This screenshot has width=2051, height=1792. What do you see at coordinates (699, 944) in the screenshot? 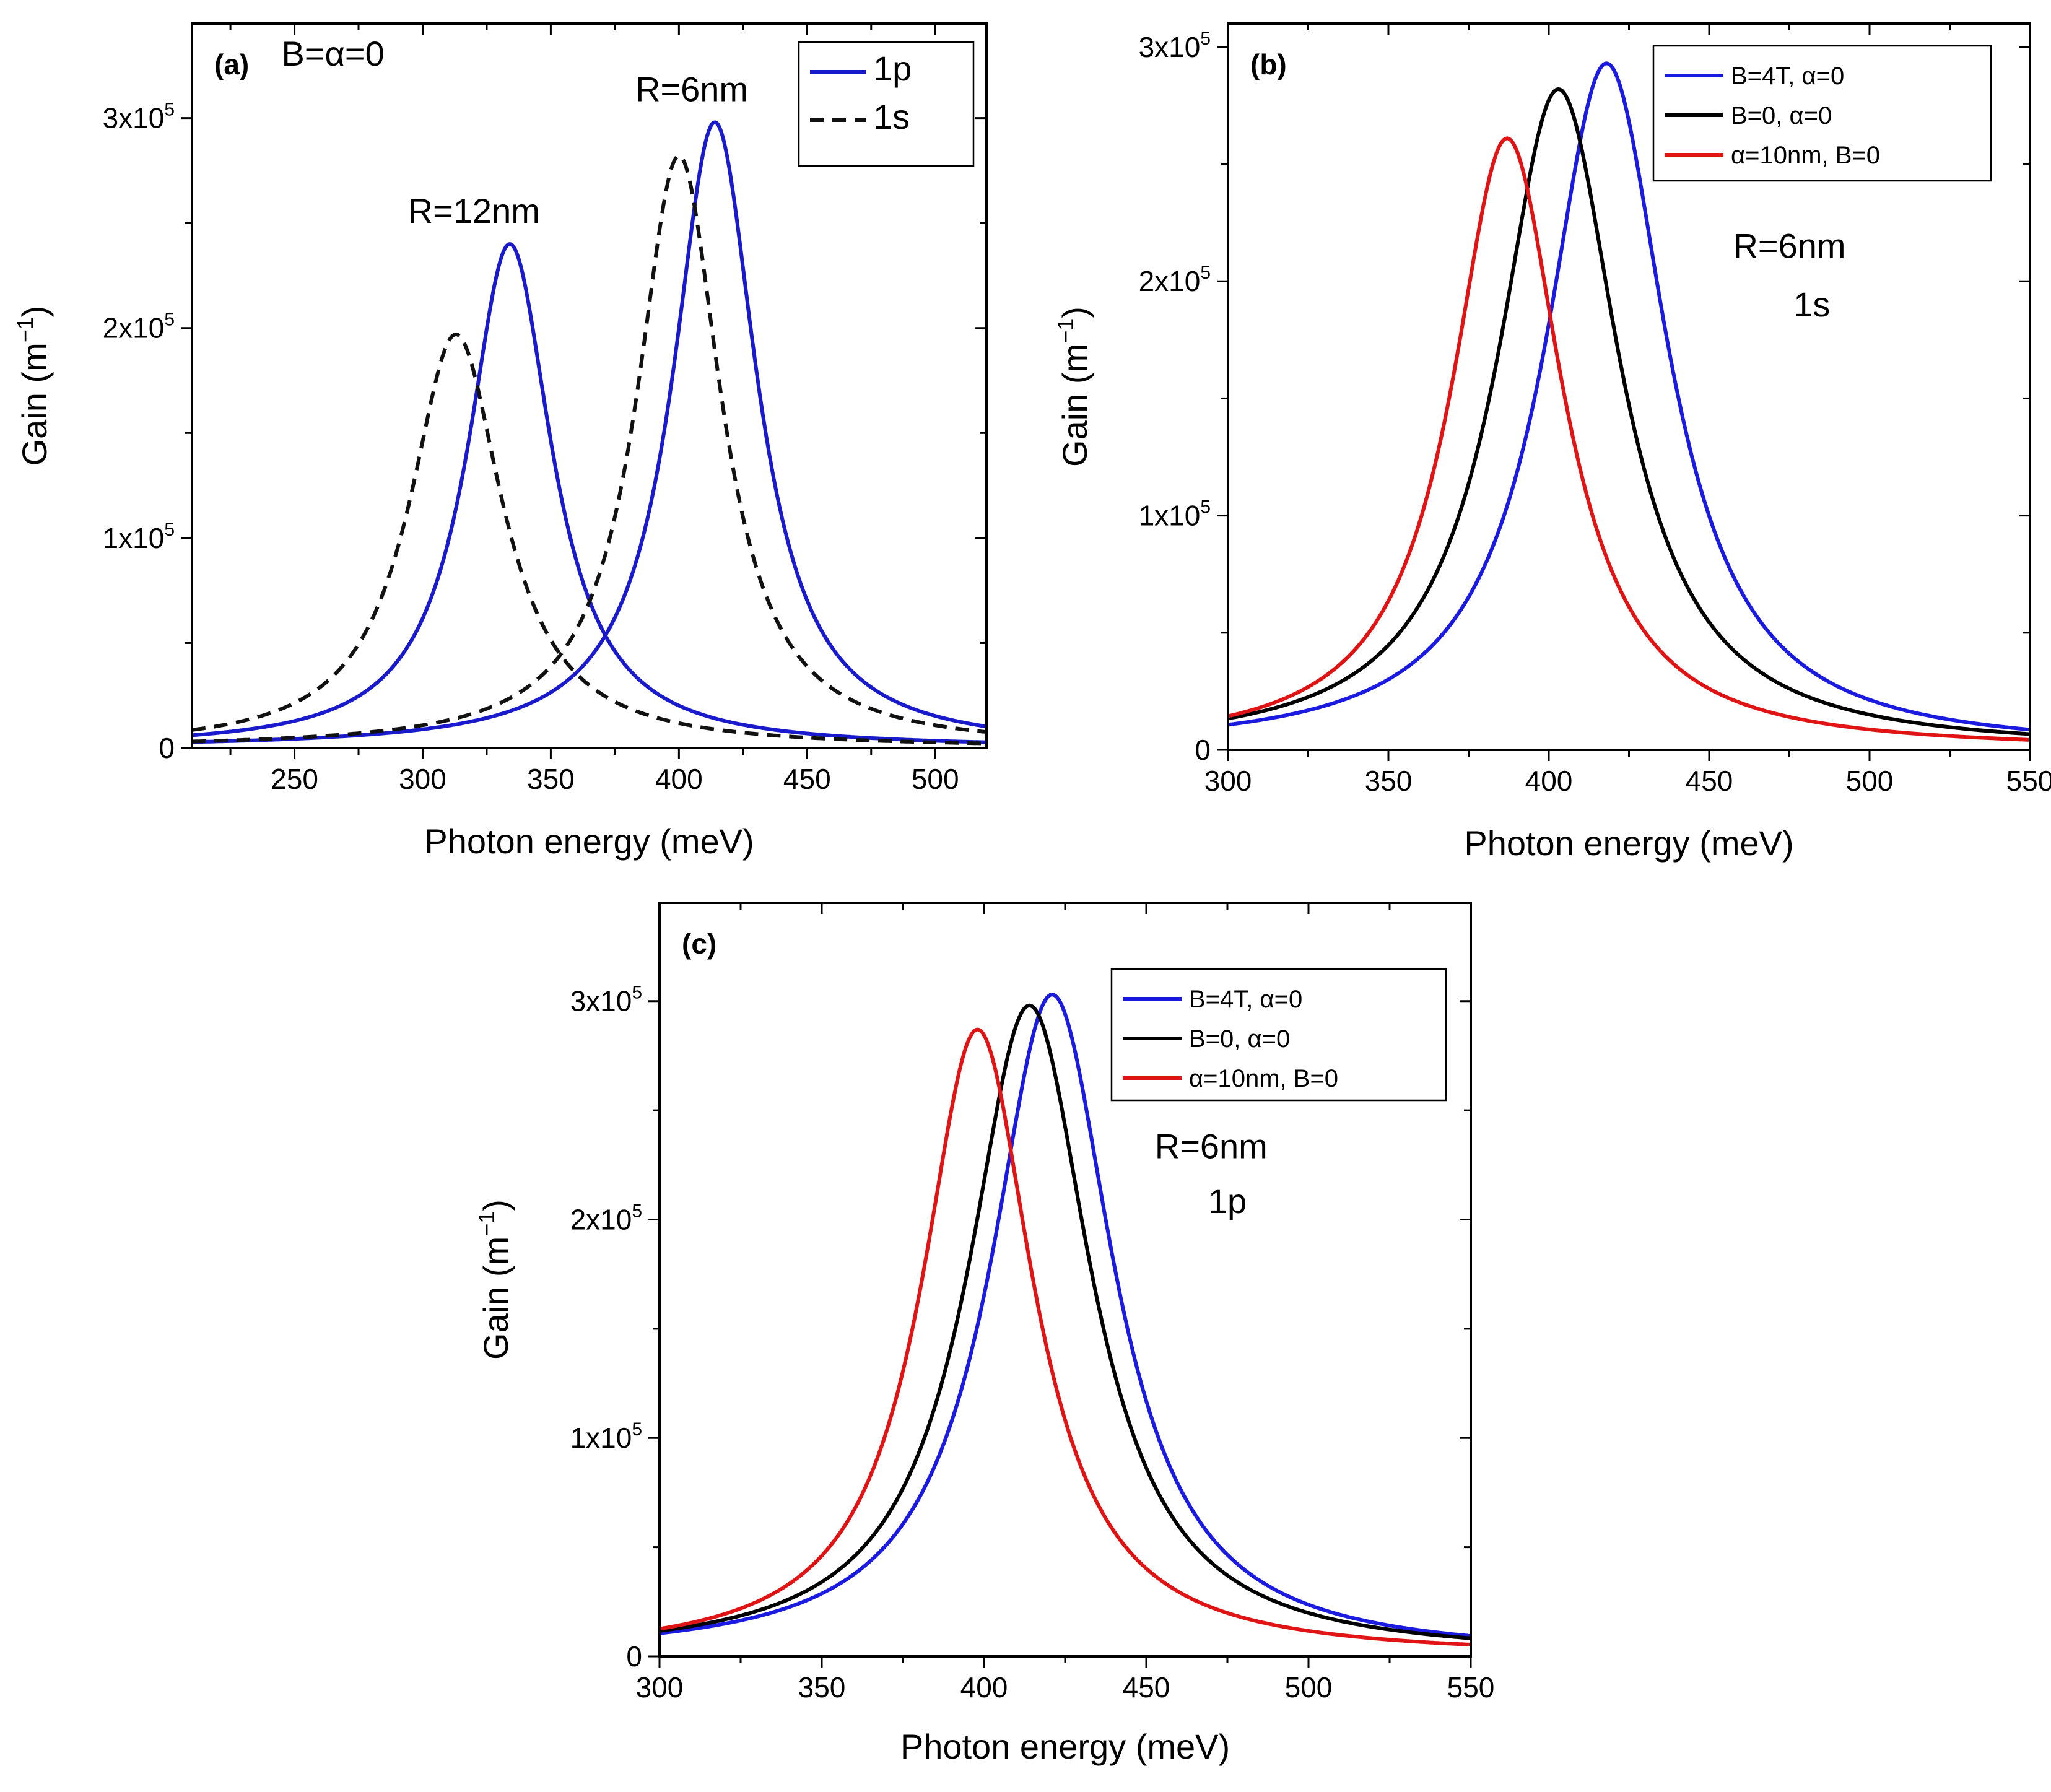
I see `panel-label: (c)` at bounding box center [699, 944].